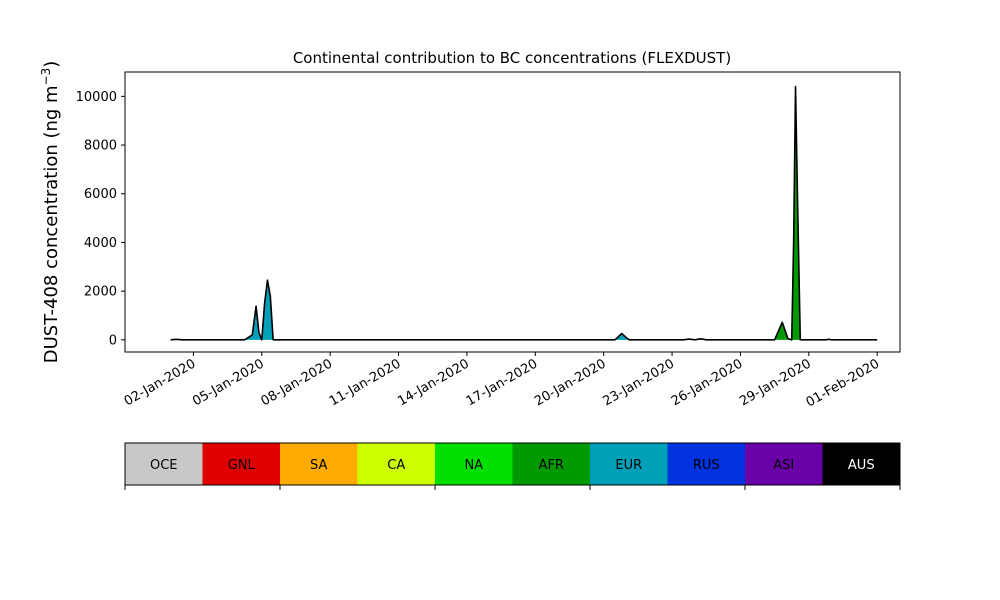  Describe the element at coordinates (100, 146) in the screenshot. I see `y-tick-label: 8000` at that location.